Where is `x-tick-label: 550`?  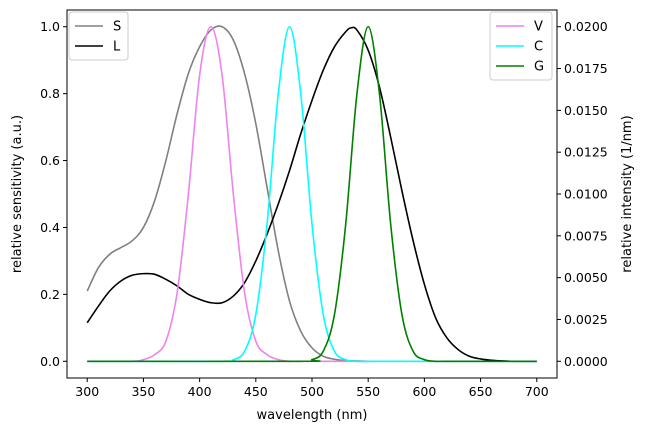 x-tick-label: 550 is located at coordinates (368, 391).